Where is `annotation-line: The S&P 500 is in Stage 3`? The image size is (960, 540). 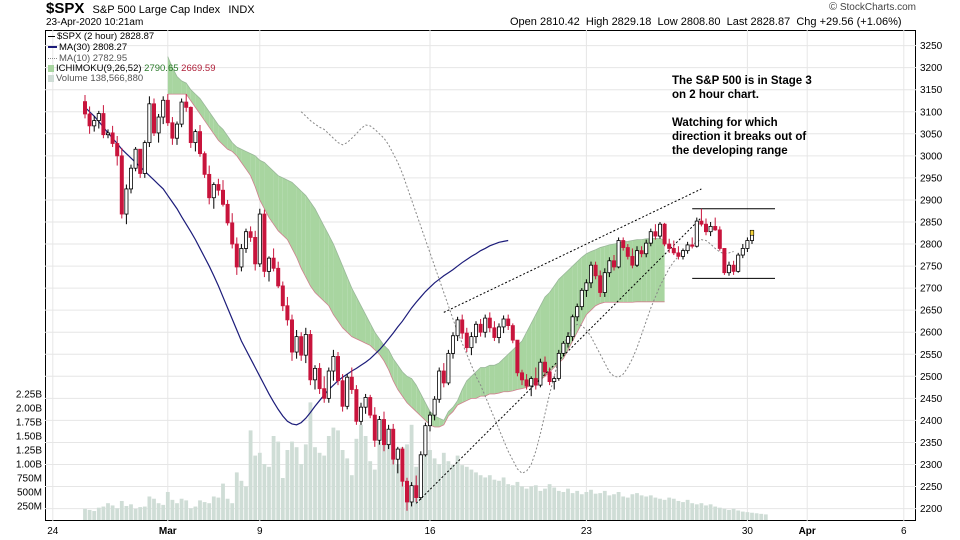 annotation-line: The S&P 500 is in Stage 3 is located at coordinates (742, 81).